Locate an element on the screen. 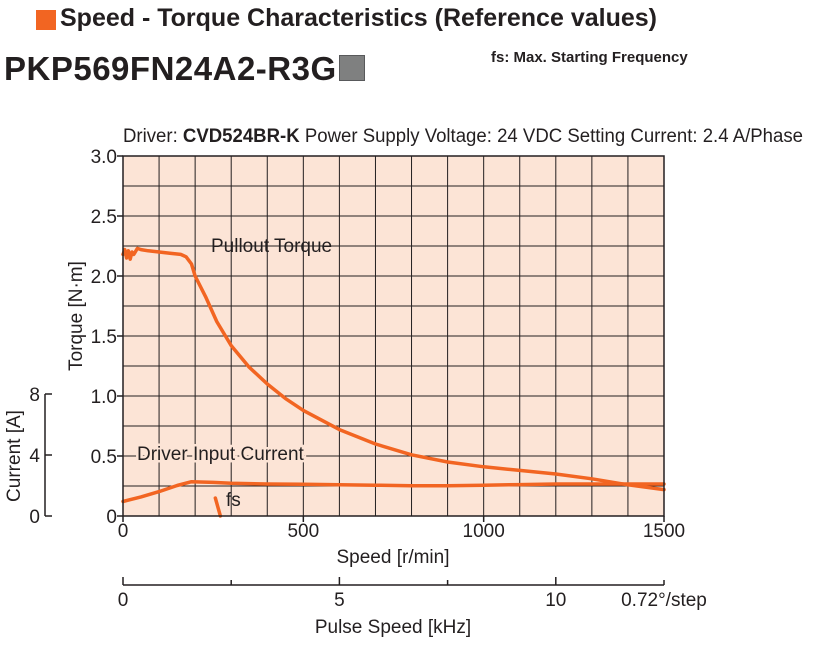 This screenshot has width=830, height=655. model-number-text: PKP569FN24A2-R3G is located at coordinates (170, 68).